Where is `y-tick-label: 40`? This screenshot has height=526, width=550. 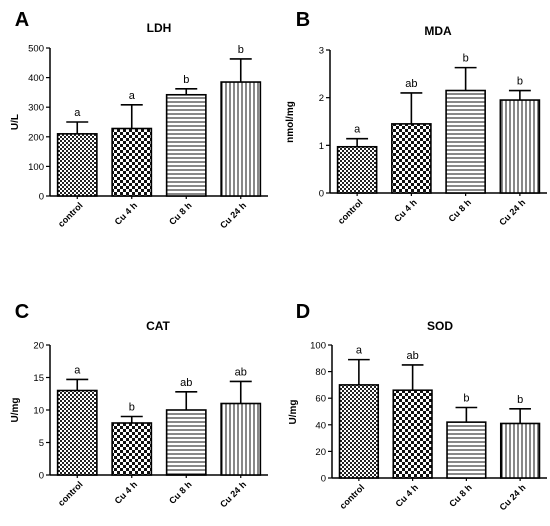
y-tick-label: 40 is located at coordinates (320, 425).